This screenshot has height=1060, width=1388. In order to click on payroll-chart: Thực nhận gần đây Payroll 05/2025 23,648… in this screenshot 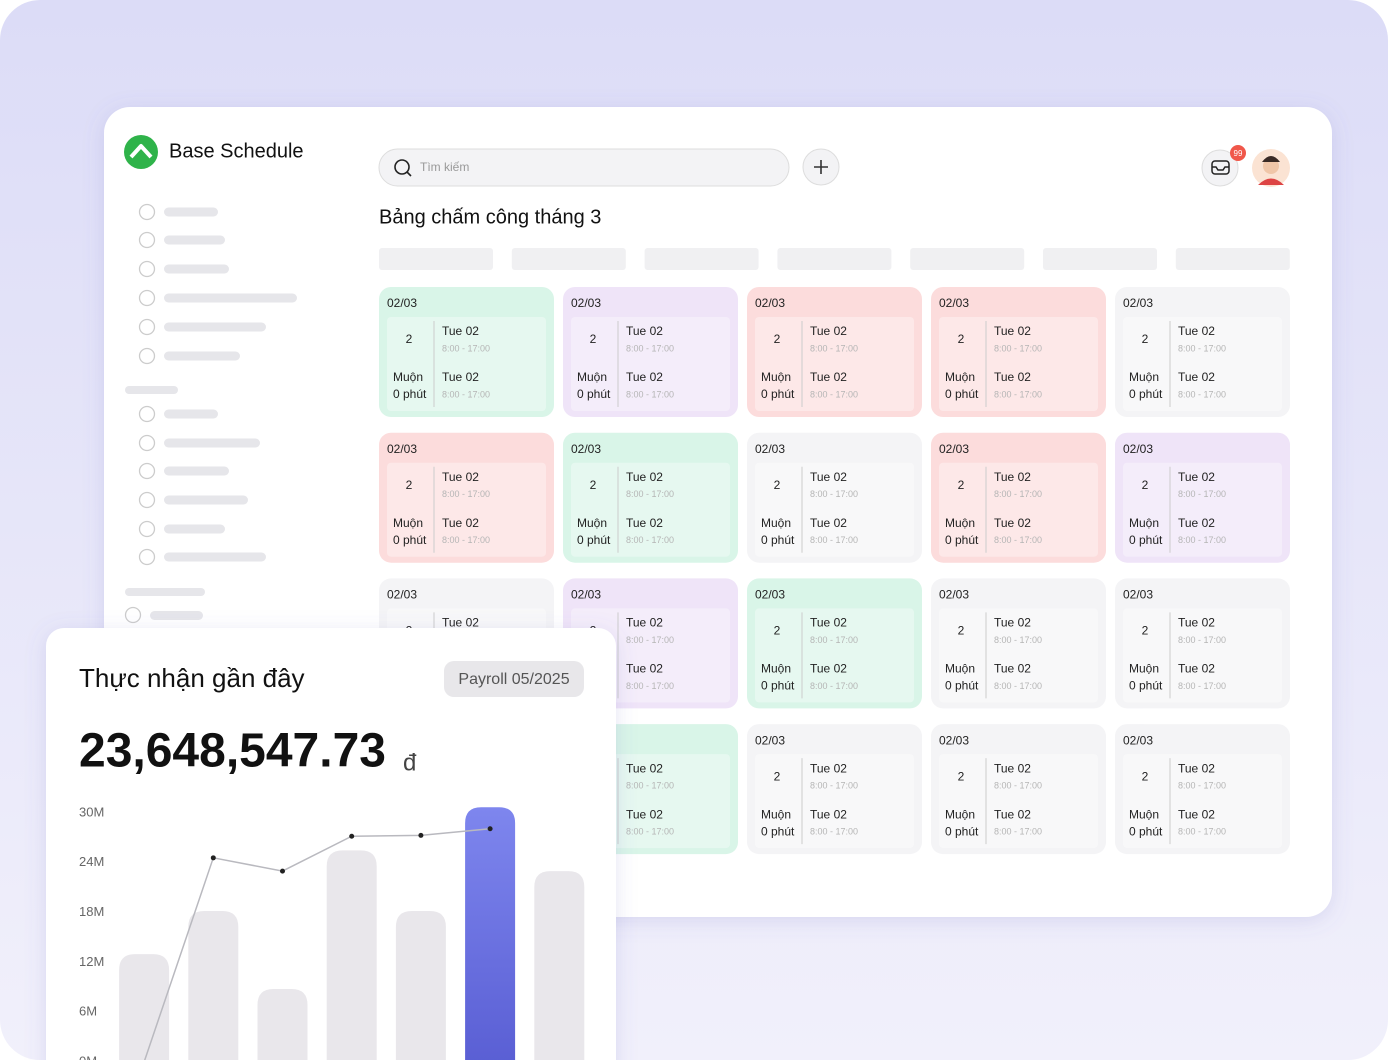, I will do `click(332, 860)`.